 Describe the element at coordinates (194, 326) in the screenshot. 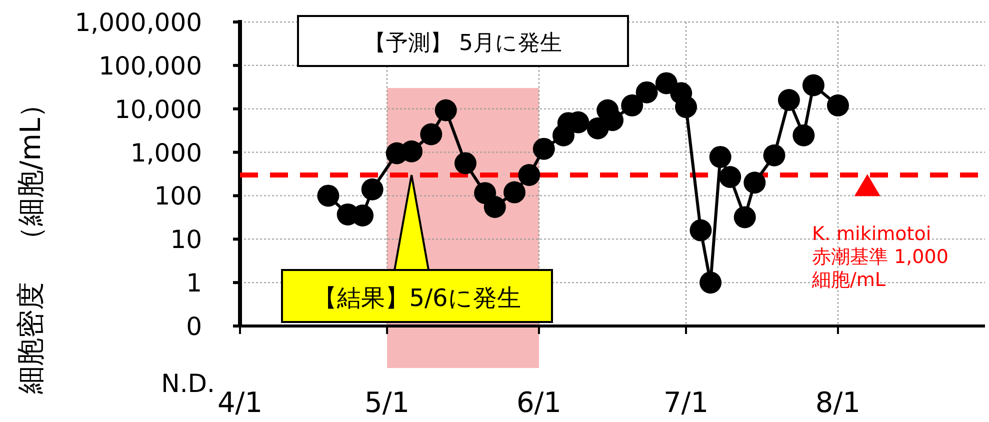

I see `y-tick-label: 0` at that location.